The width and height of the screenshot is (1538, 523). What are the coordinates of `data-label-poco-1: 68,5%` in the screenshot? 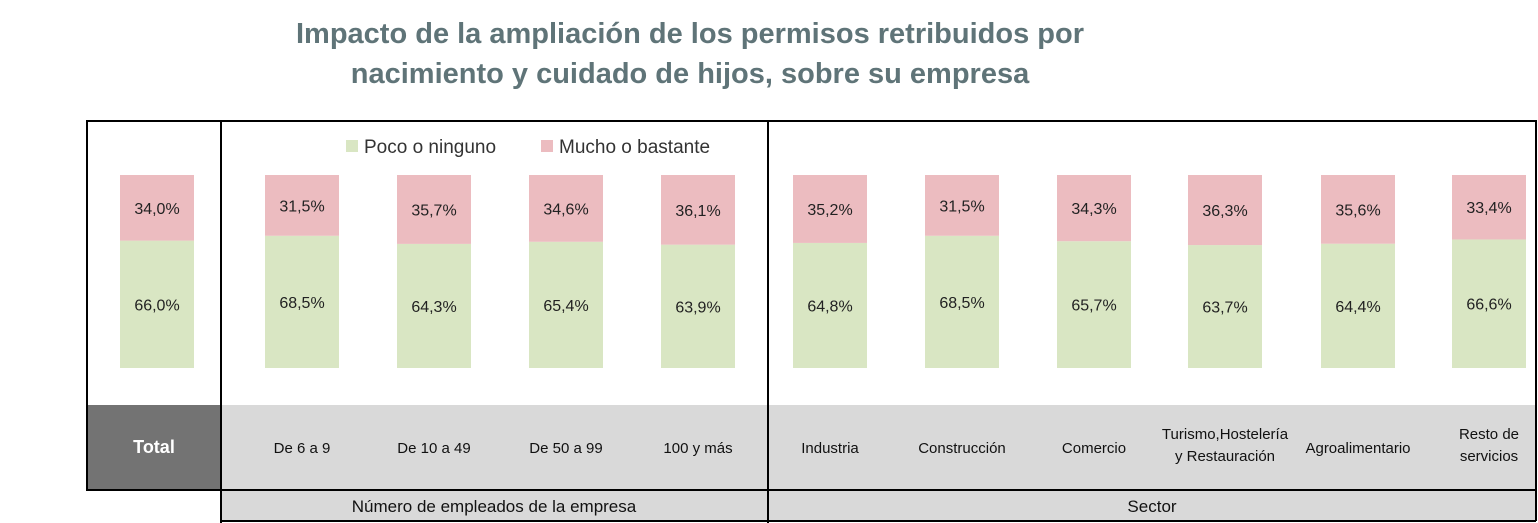 It's located at (301, 303).